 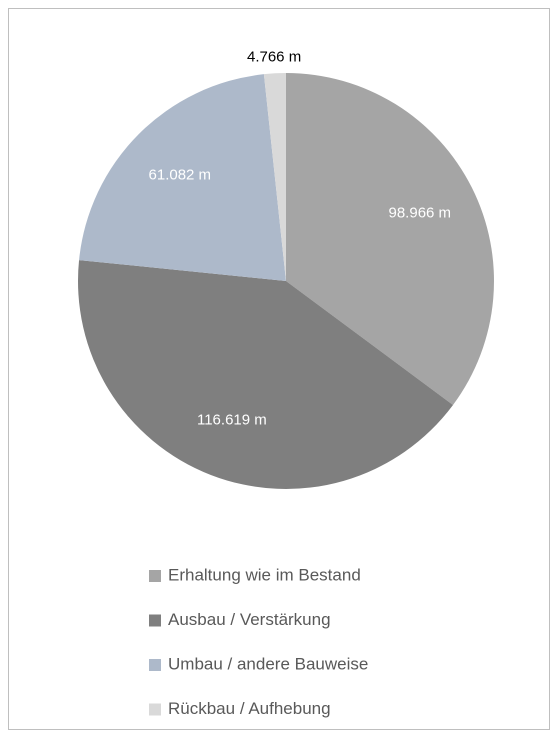 I want to click on legend-label: Umbau / andere Bauweise, so click(x=268, y=663).